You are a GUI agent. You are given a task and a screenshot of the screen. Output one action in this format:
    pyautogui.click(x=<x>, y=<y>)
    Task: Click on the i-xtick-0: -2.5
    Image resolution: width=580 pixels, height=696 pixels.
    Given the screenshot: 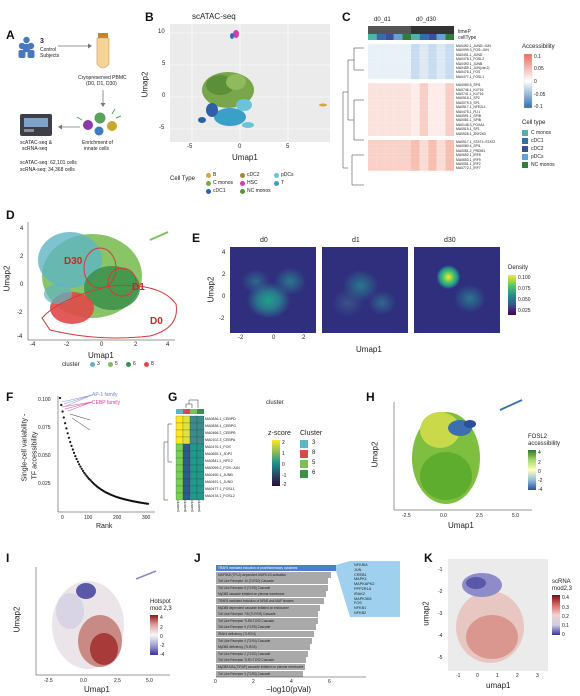 What is the action you would take?
    pyautogui.click(x=48, y=681)
    